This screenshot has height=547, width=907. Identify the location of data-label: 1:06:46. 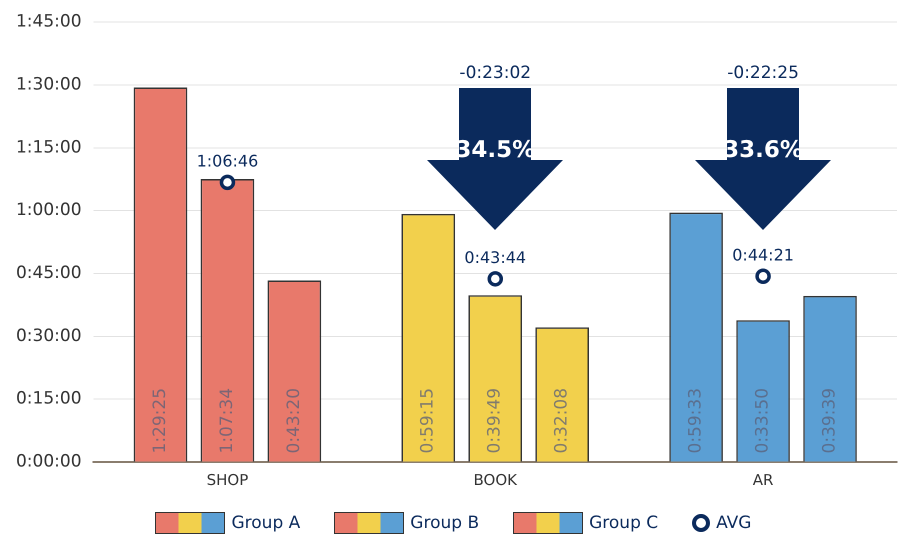
(227, 161).